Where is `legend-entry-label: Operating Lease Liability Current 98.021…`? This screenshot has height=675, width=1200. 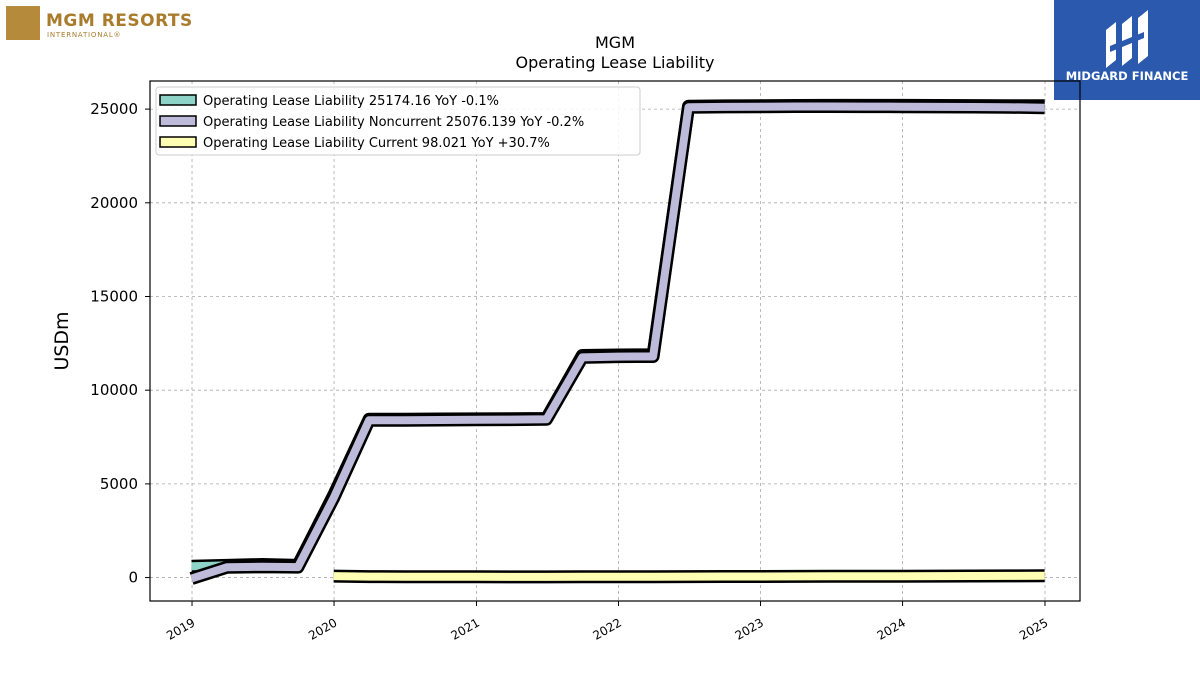 legend-entry-label: Operating Lease Liability Current 98.021… is located at coordinates (376, 143).